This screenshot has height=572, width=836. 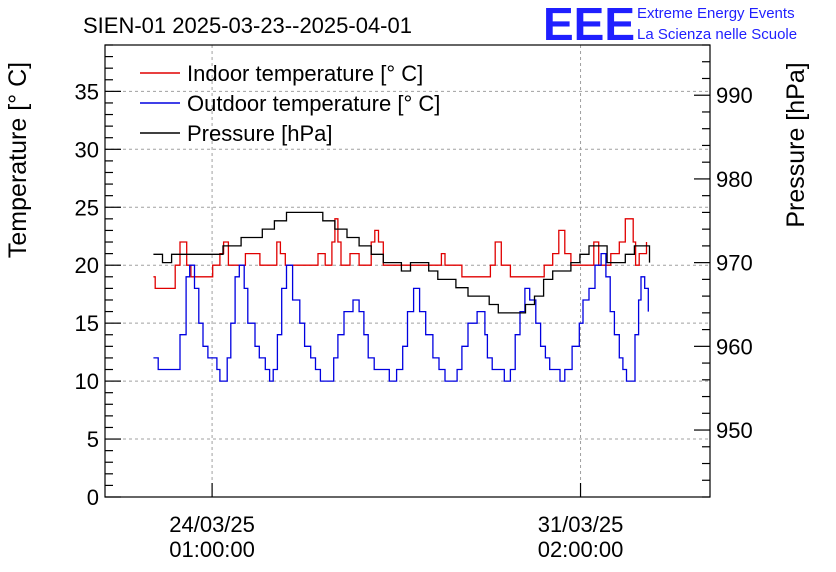 What do you see at coordinates (93, 439) in the screenshot?
I see `y-tick-label-5: 5` at bounding box center [93, 439].